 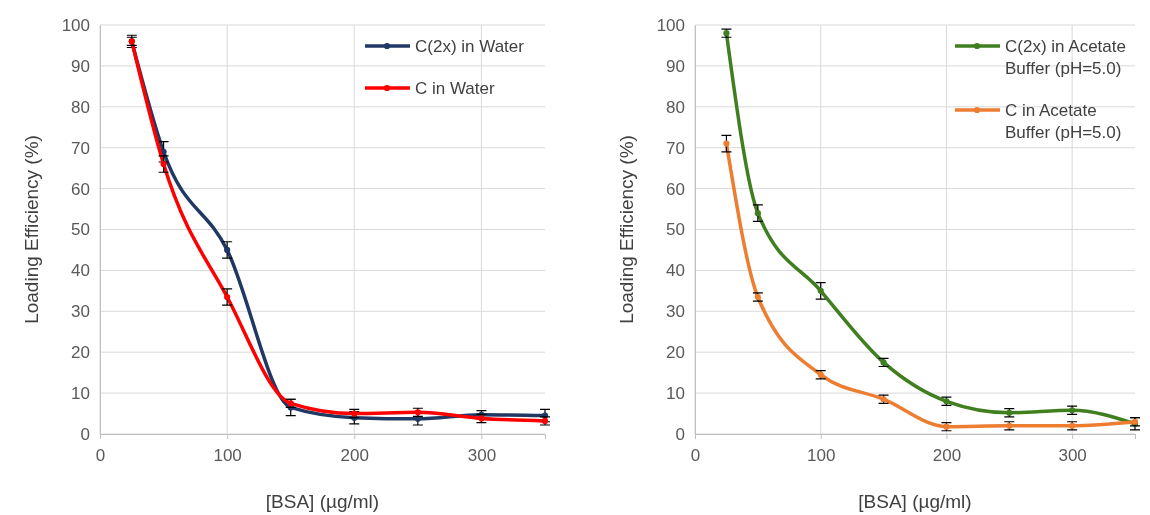 What do you see at coordinates (455, 88) in the screenshot?
I see `legend-label: C in Water` at bounding box center [455, 88].